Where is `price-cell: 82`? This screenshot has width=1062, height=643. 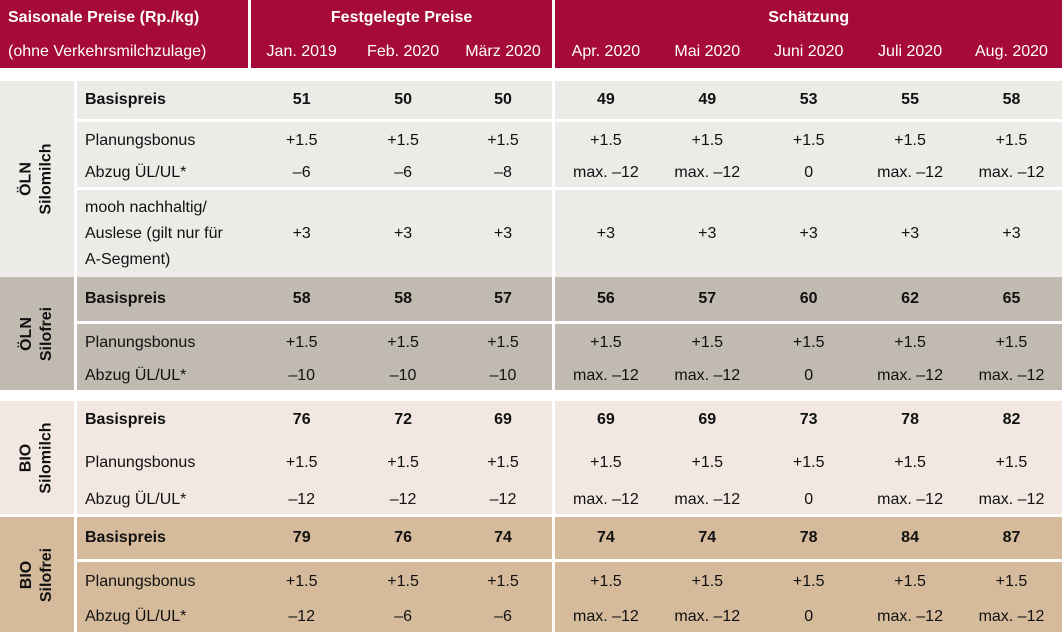 price-cell: 82 is located at coordinates (1011, 420).